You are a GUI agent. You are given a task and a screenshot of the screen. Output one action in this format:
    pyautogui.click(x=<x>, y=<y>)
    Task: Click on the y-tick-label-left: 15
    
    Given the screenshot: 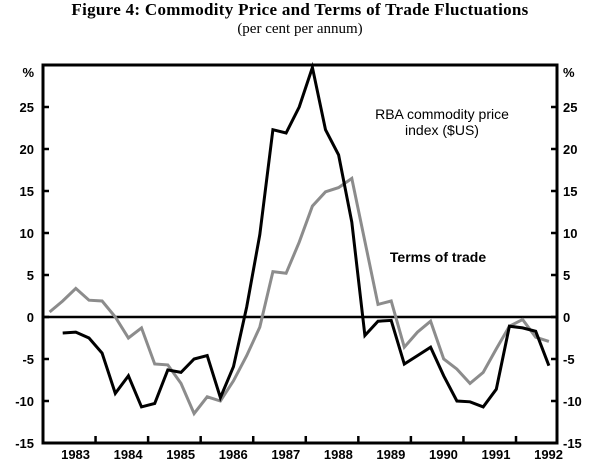 What is the action you would take?
    pyautogui.click(x=27, y=191)
    